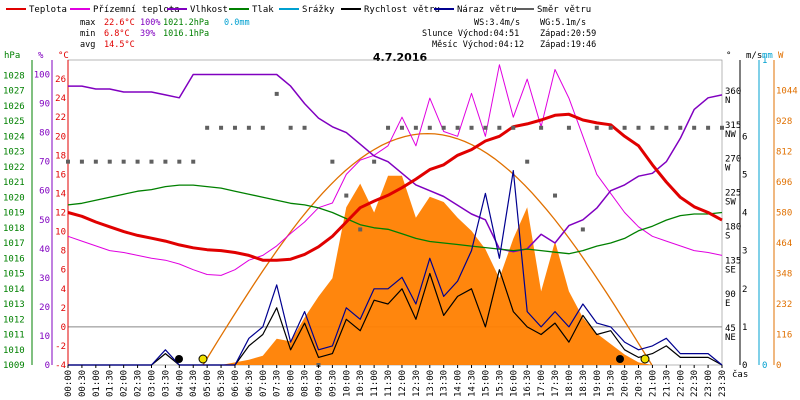 The width and height of the screenshot is (800, 400). Describe the element at coordinates (83, 383) in the screenshot. I see `x-tick-label: 00:30` at that location.